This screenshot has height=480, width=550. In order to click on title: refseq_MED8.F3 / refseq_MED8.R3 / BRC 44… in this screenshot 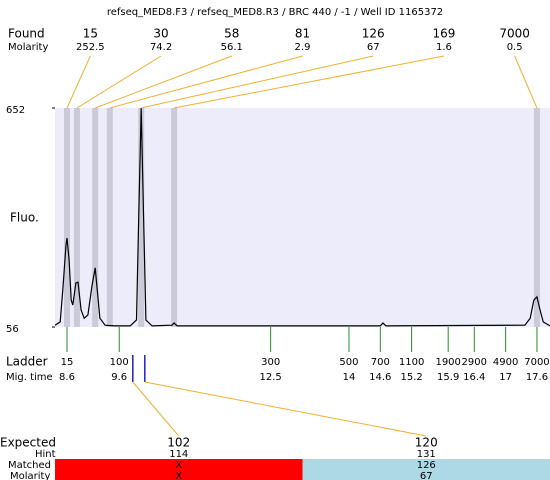, I will do `click(275, 12)`.